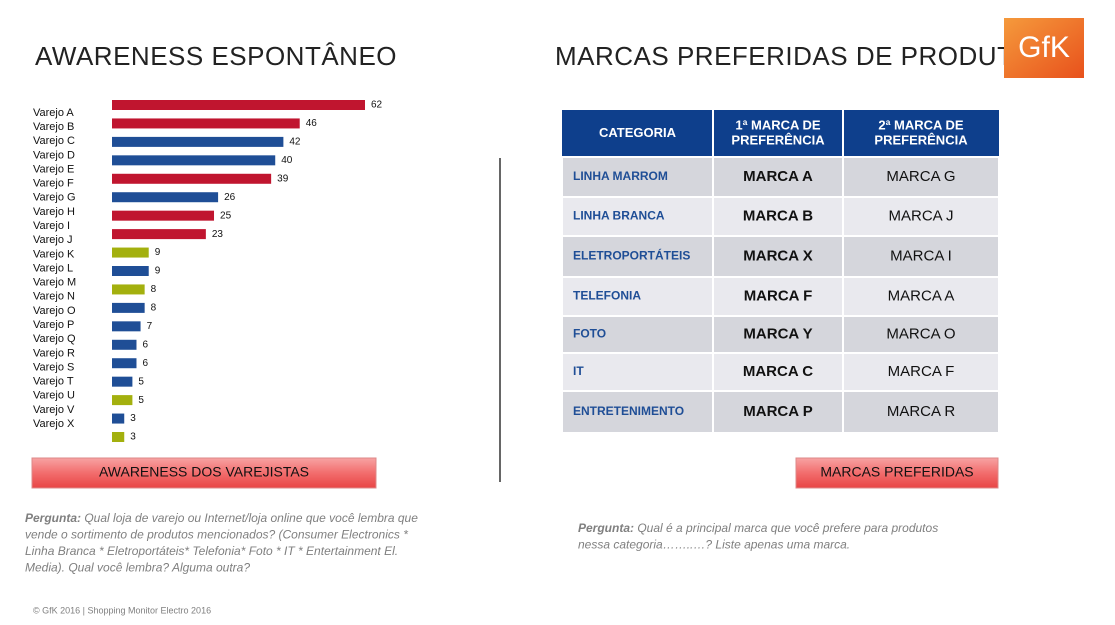 The height and width of the screenshot is (625, 1115). Describe the element at coordinates (53, 382) in the screenshot. I see `category-label: Varejo T` at that location.